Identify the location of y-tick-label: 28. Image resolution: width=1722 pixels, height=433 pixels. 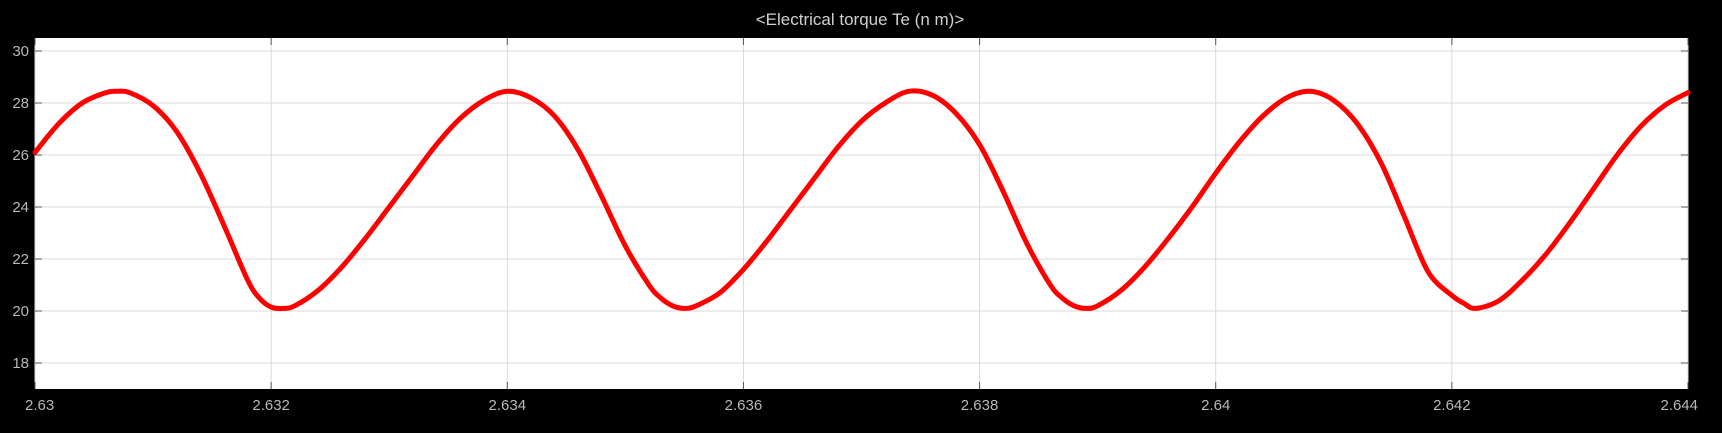
(20, 103).